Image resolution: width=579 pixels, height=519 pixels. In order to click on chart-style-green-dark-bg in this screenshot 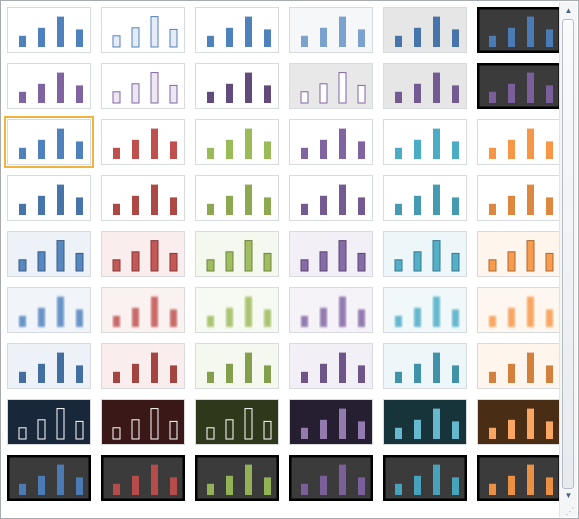, I will do `click(237, 422)`.